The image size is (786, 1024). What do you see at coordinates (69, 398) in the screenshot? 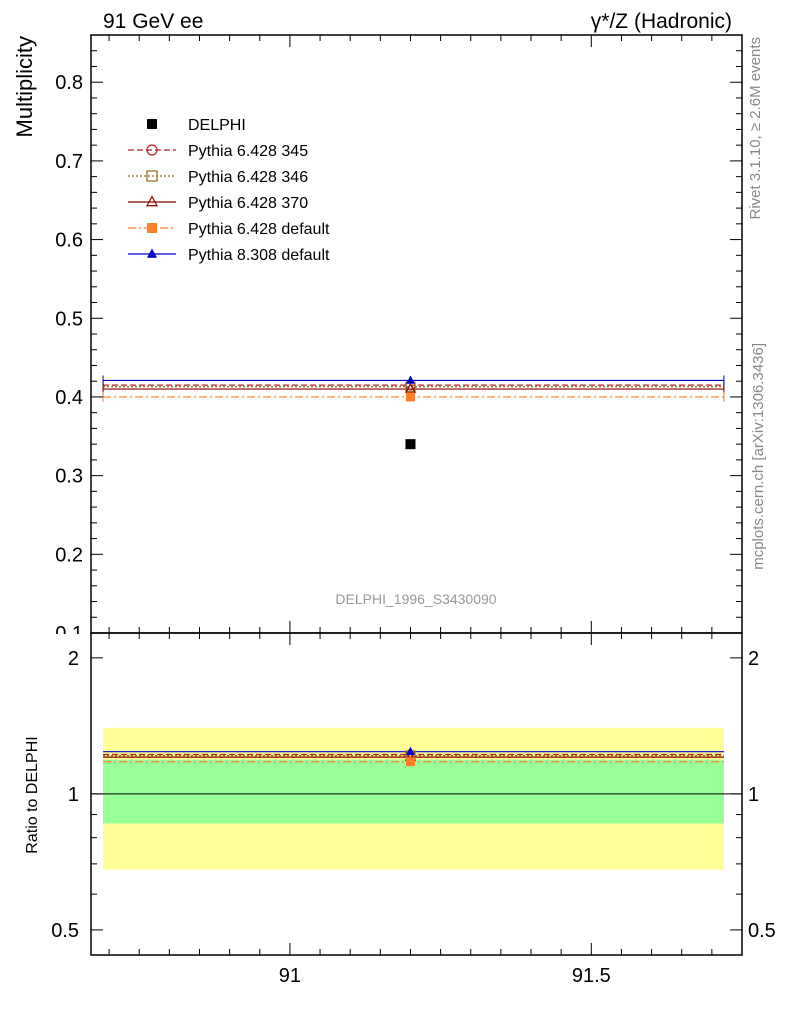
I see `y-tick-label: 0.4` at bounding box center [69, 398].